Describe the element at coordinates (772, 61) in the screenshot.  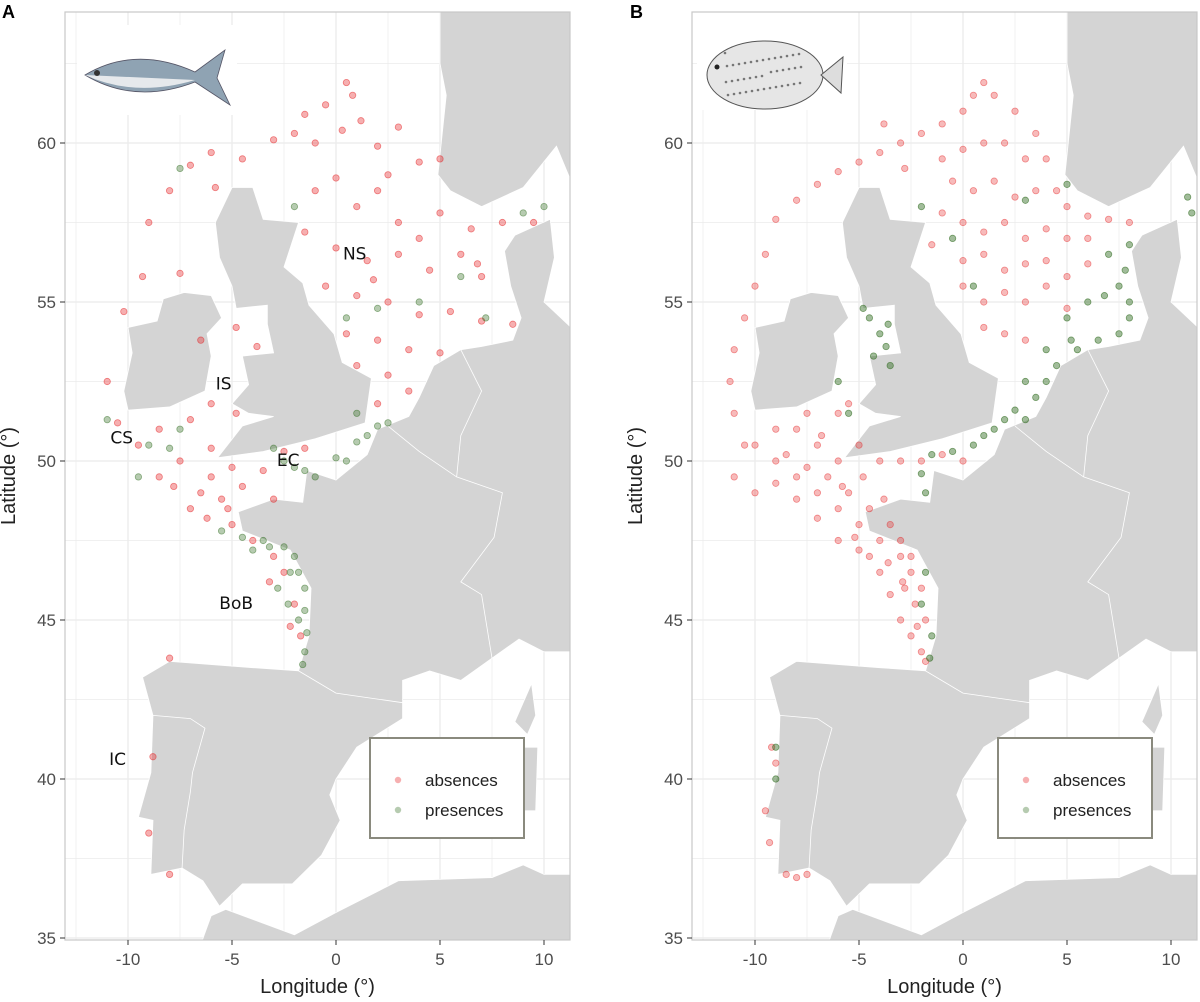
I see `flatfish-icon` at that location.